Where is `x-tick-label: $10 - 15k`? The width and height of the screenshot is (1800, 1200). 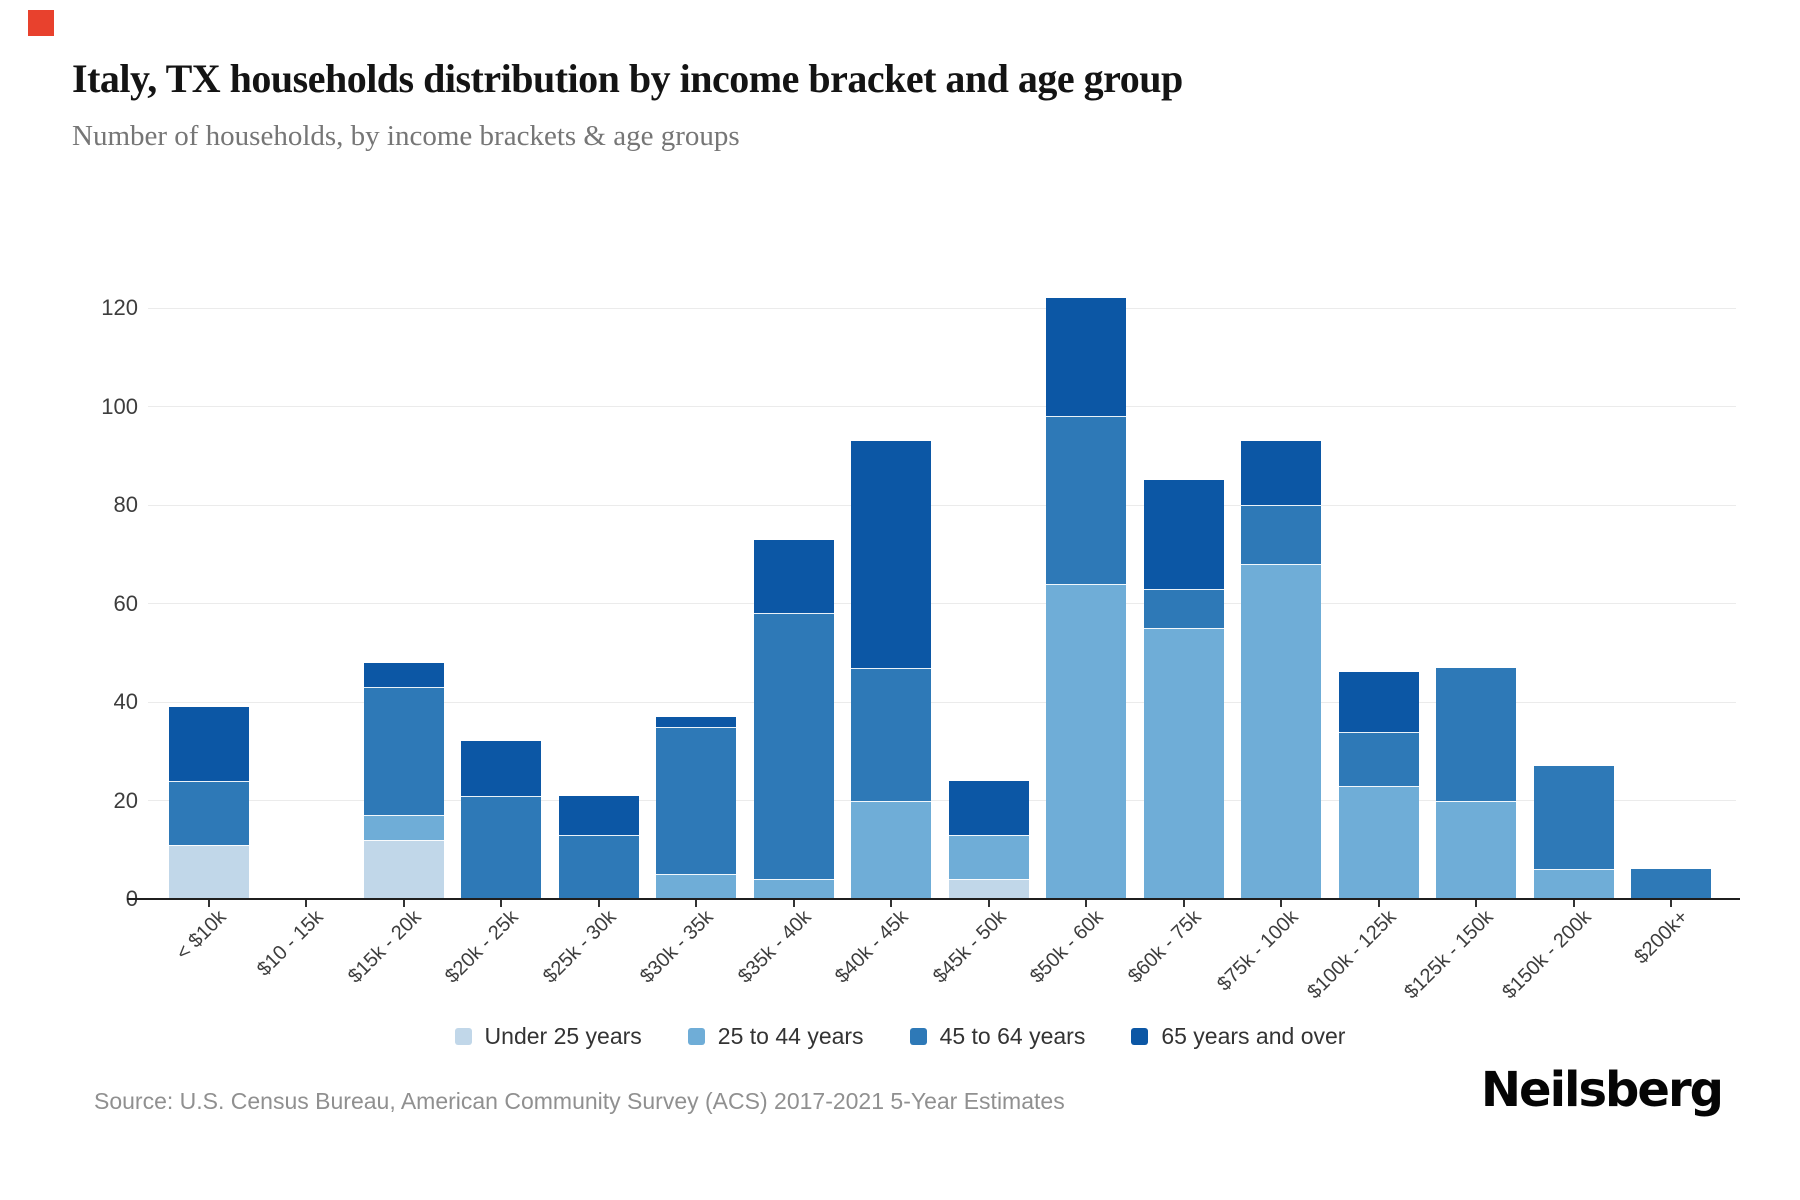
x-tick-label: $10 - 15k is located at coordinates (290, 943).